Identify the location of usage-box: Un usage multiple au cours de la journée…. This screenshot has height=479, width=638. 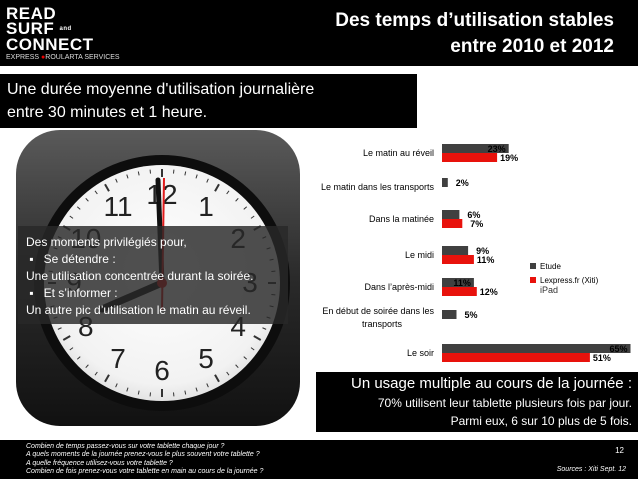
(477, 402).